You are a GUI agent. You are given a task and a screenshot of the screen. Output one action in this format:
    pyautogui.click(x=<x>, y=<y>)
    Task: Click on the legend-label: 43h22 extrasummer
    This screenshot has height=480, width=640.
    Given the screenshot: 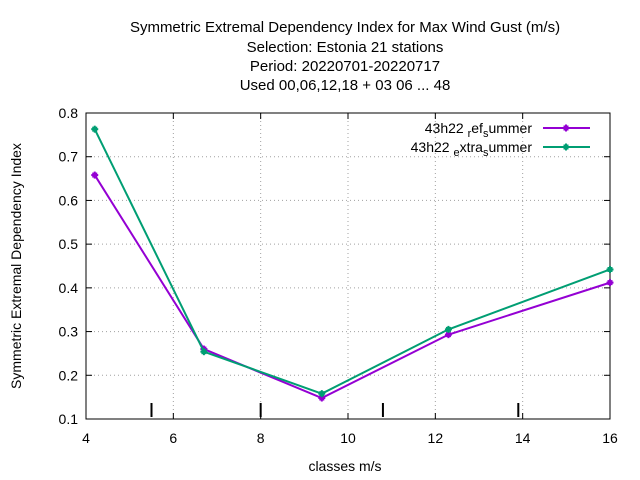 What is the action you would take?
    pyautogui.click(x=472, y=149)
    